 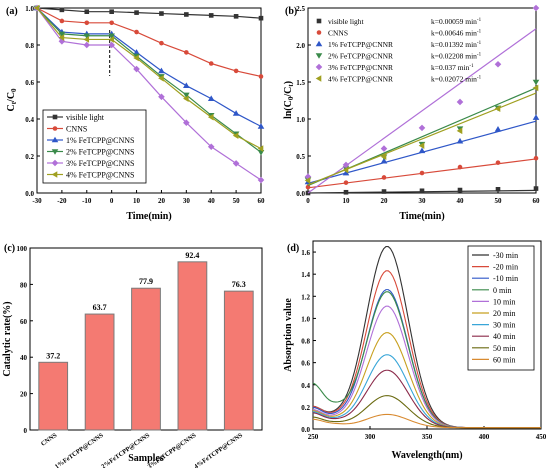 I want to click on panel-c-value-label: 77.9, so click(x=146, y=281).